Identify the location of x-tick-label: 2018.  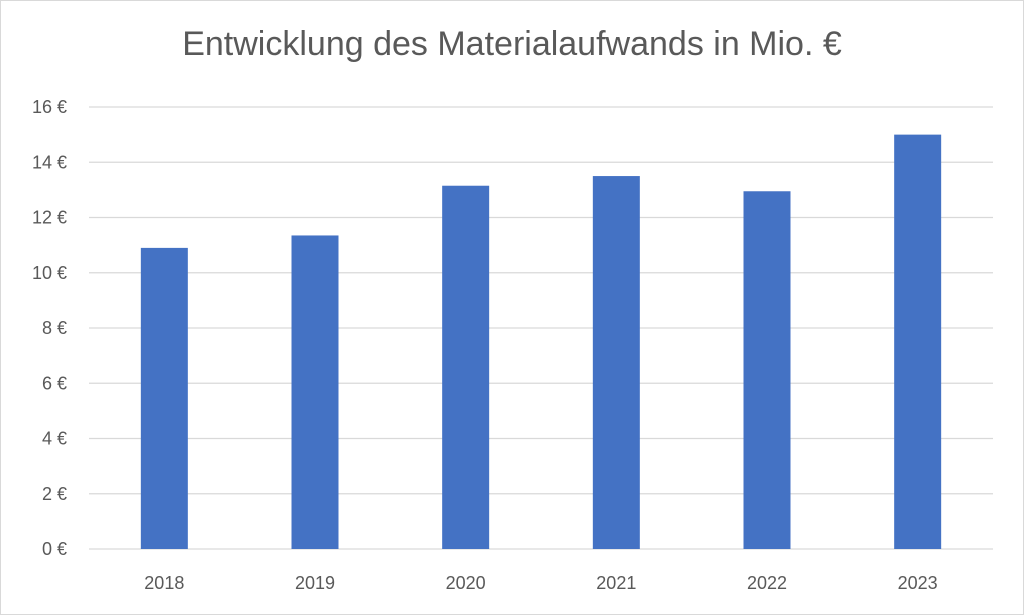
(164, 583).